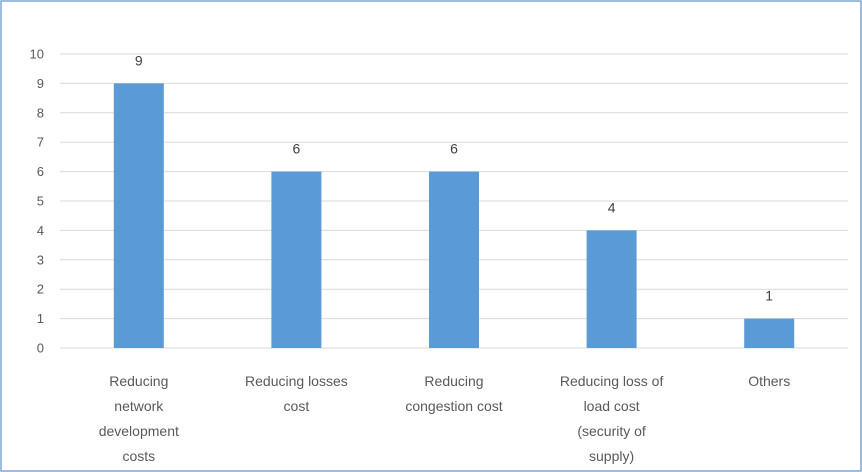 This screenshot has height=472, width=862. What do you see at coordinates (769, 381) in the screenshot?
I see `x-category-label: Others` at bounding box center [769, 381].